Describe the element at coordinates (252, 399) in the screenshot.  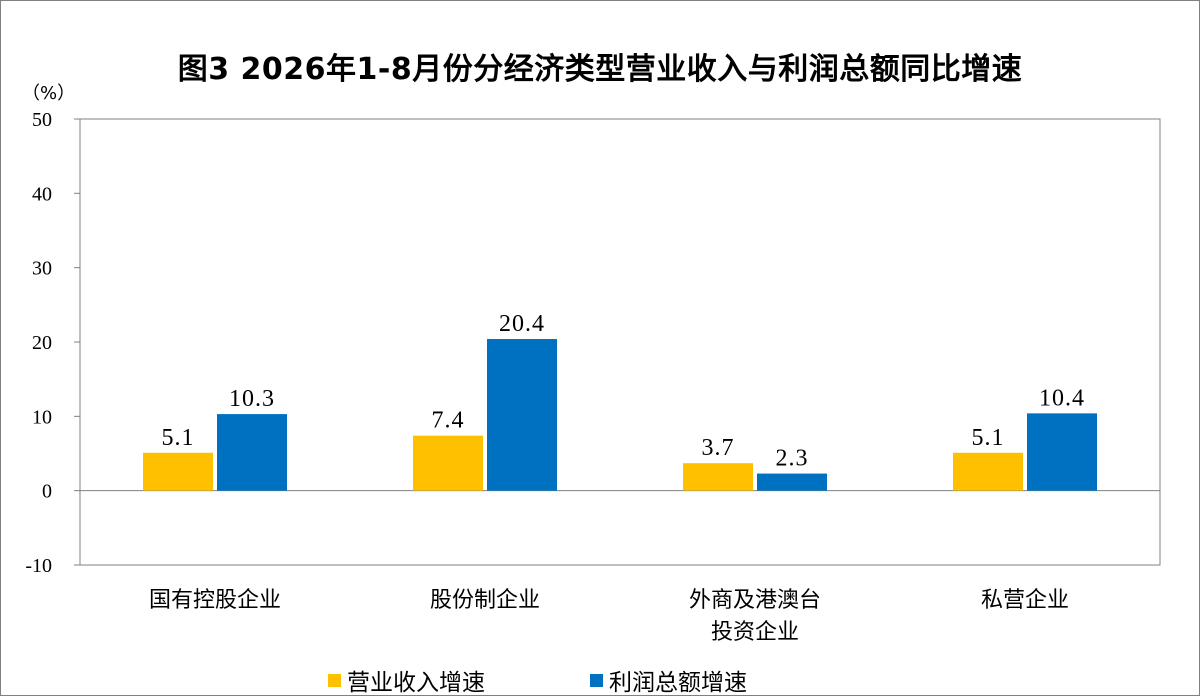
I see `data-label-profit: 10.3` at that location.